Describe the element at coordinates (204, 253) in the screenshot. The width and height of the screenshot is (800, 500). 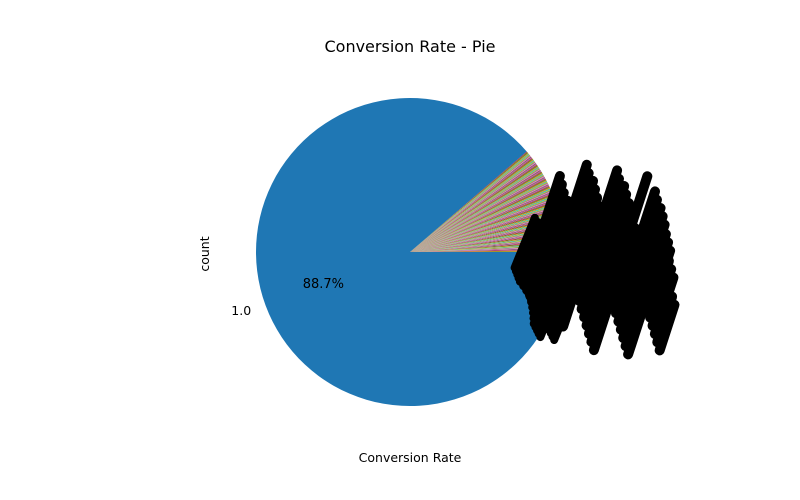
I see `y-axis-label: count` at that location.